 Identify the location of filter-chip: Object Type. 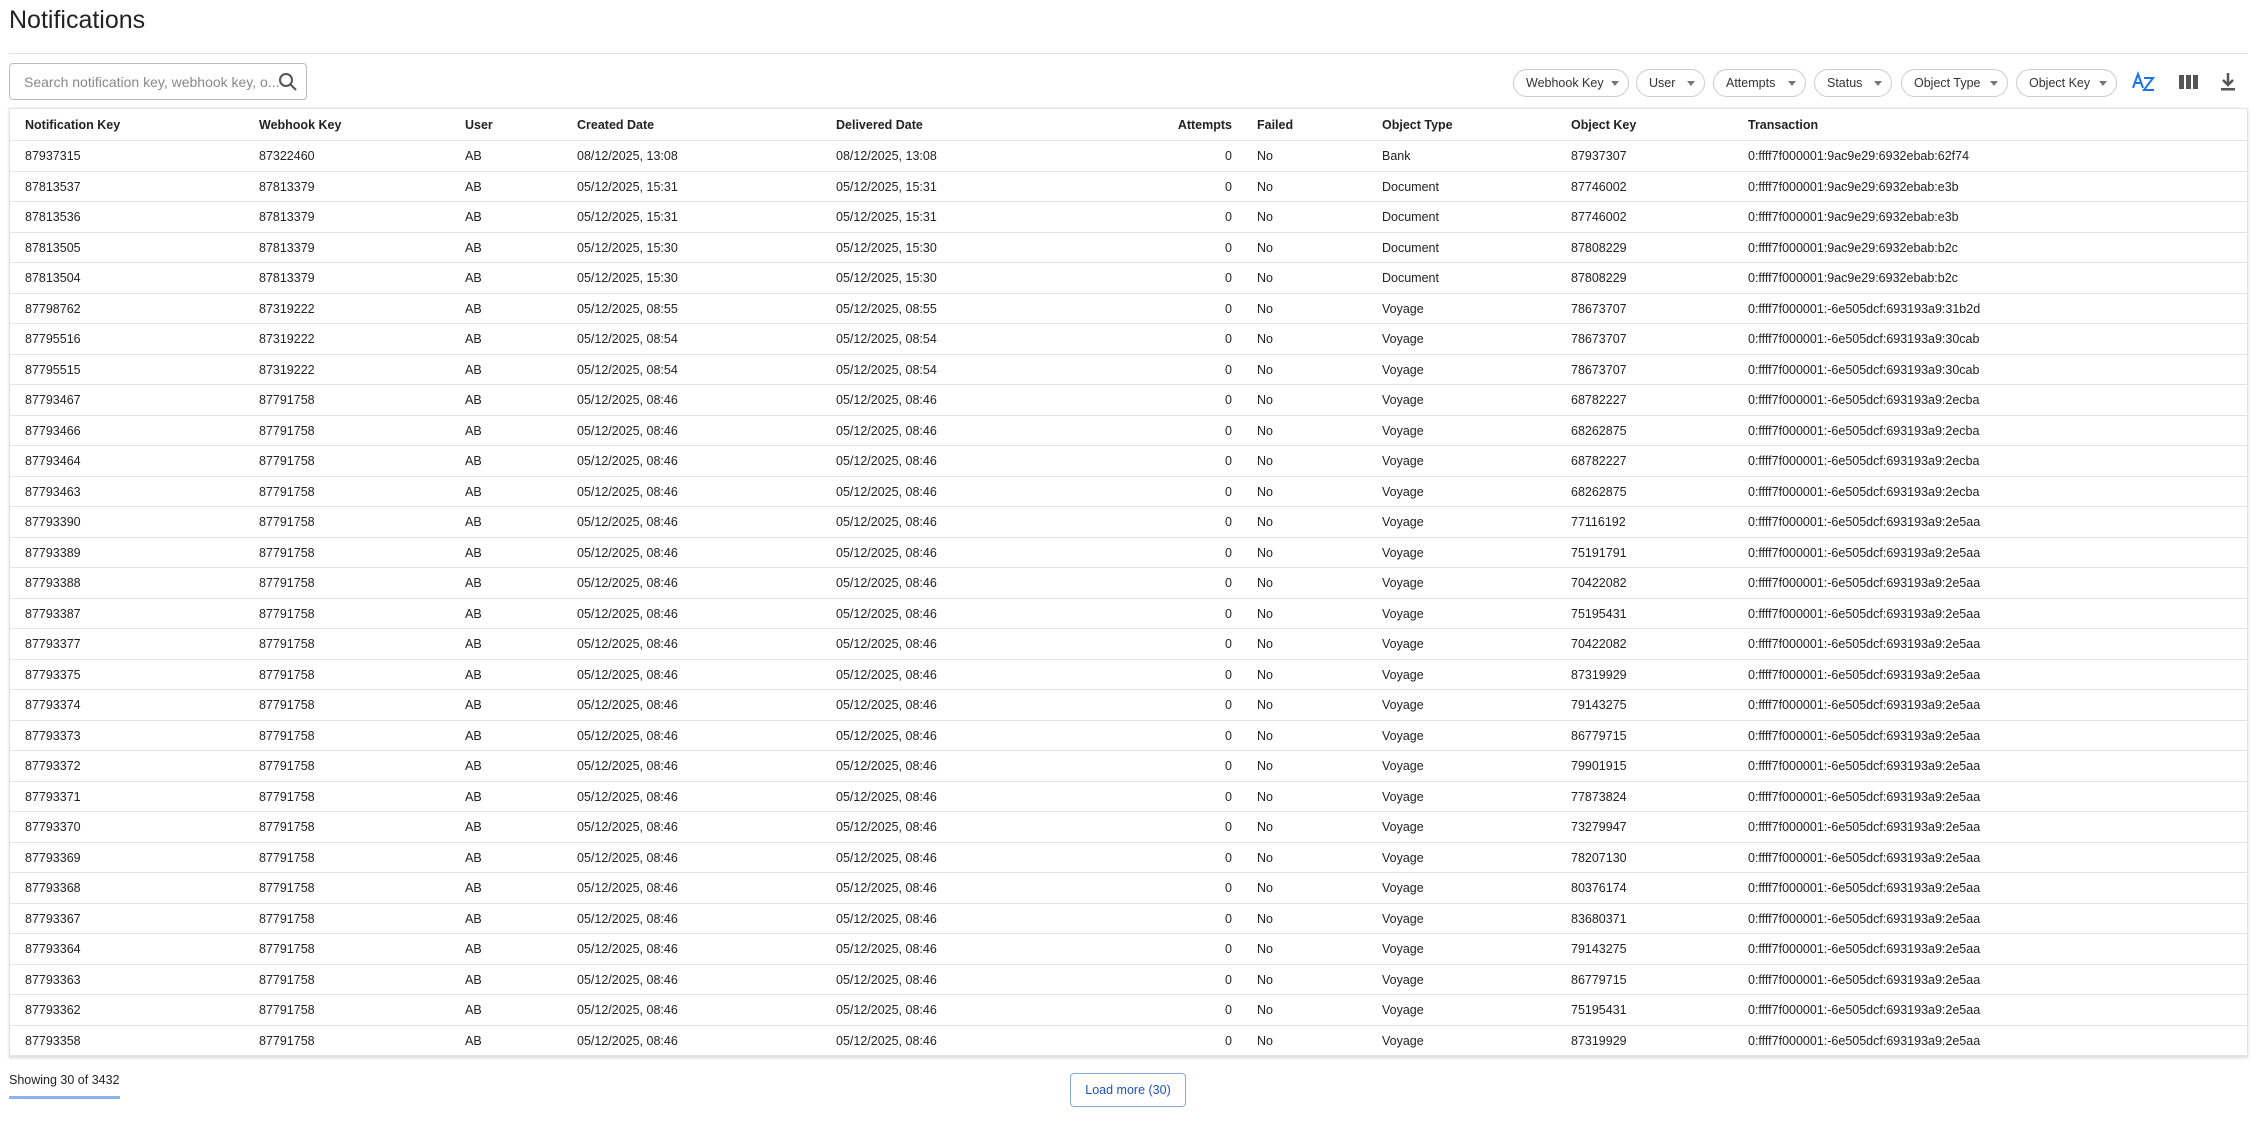
(1954, 83).